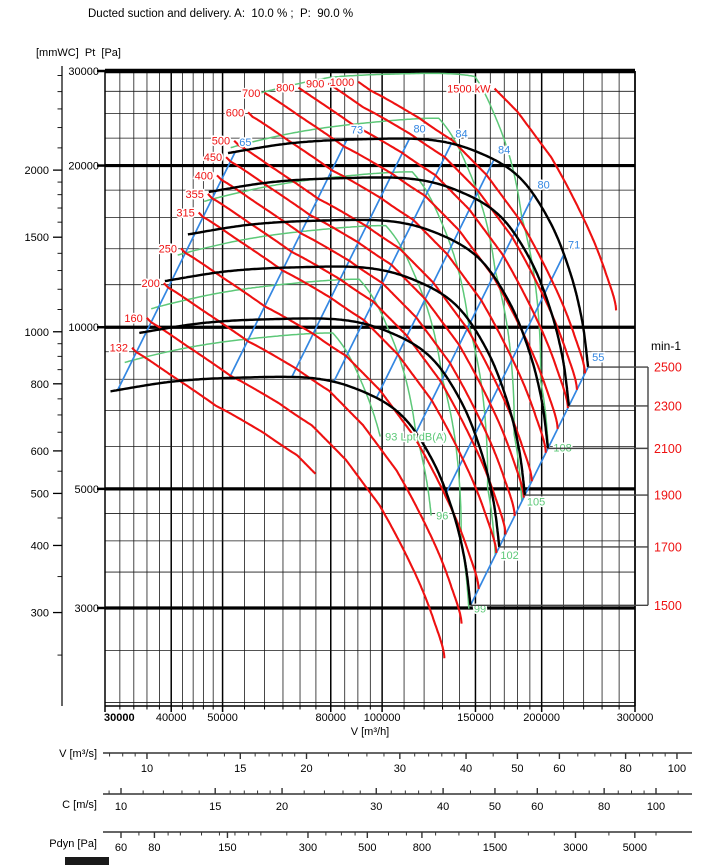  I want to click on rpm-label-1500: 1500, so click(668, 606).